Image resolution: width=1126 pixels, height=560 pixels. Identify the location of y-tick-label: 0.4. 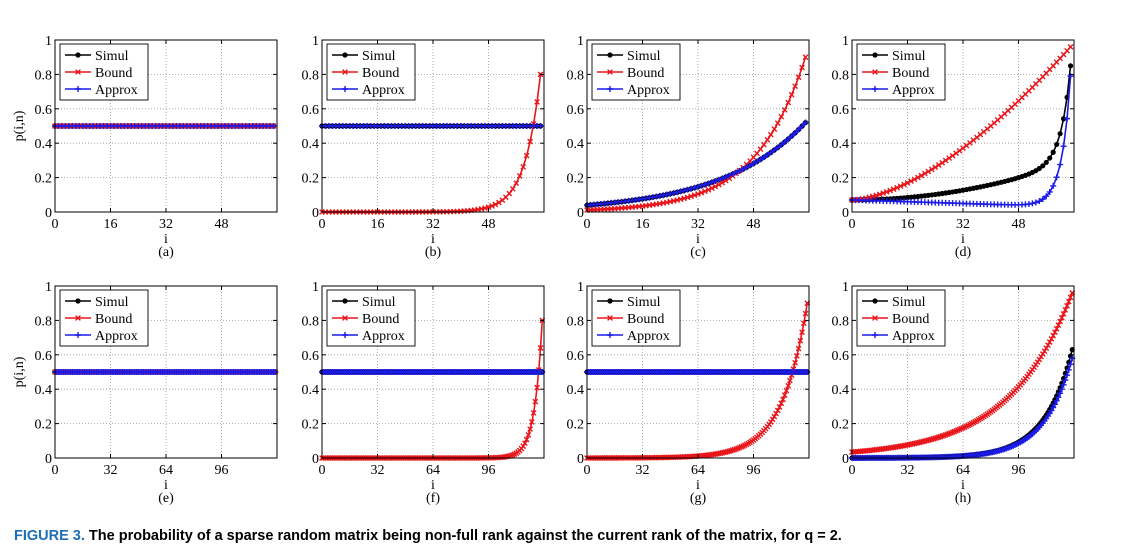
(44, 390).